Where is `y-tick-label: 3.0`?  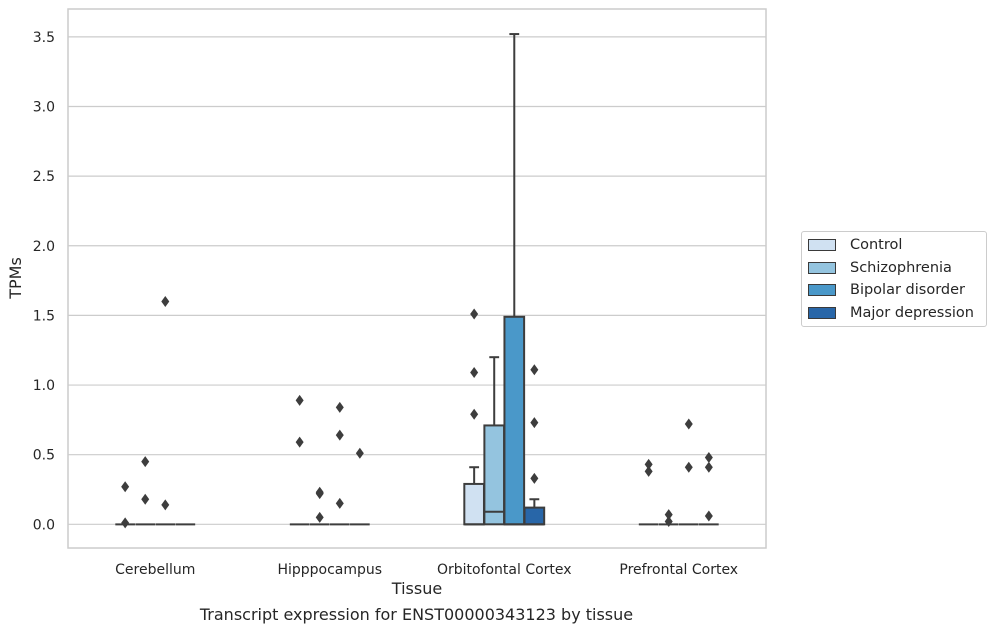 y-tick-label: 3.0 is located at coordinates (44, 107).